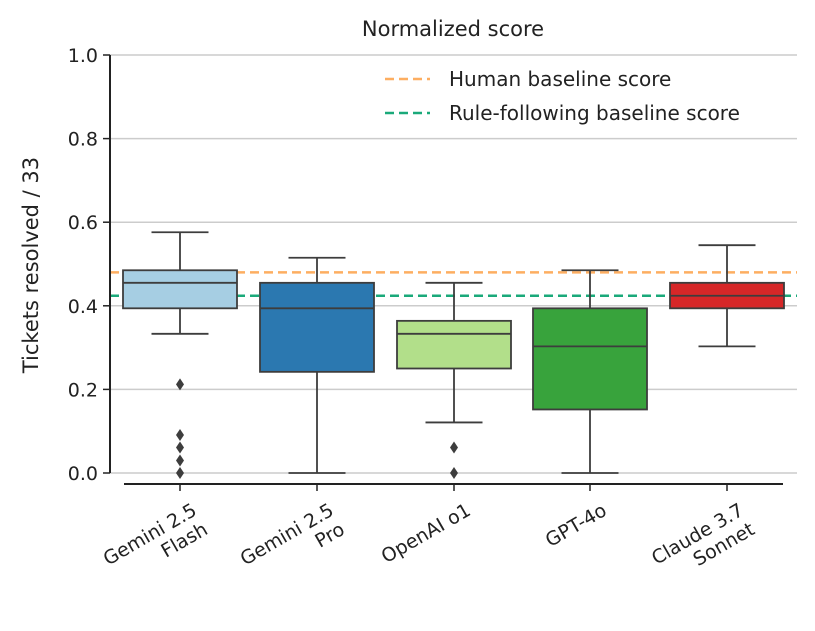 Image resolution: width=815 pixels, height=631 pixels. Describe the element at coordinates (426, 533) in the screenshot. I see `x-tick-label: OpenAI o1` at that location.